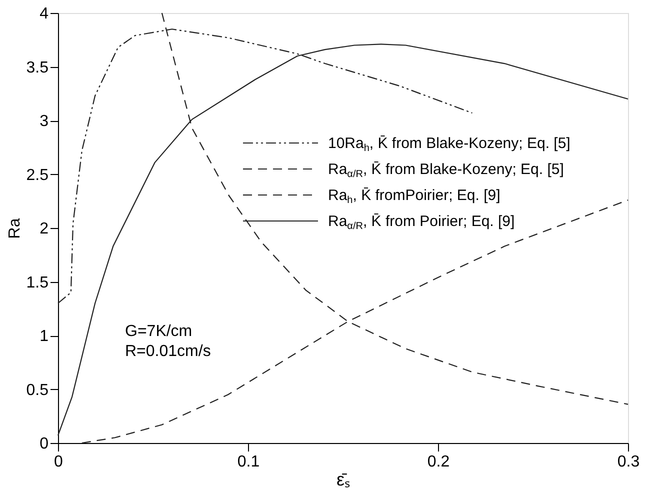 Image resolution: width=646 pixels, height=504 pixels. Describe the element at coordinates (438, 462) in the screenshot. I see `x-tick-label: 0.2` at that location.